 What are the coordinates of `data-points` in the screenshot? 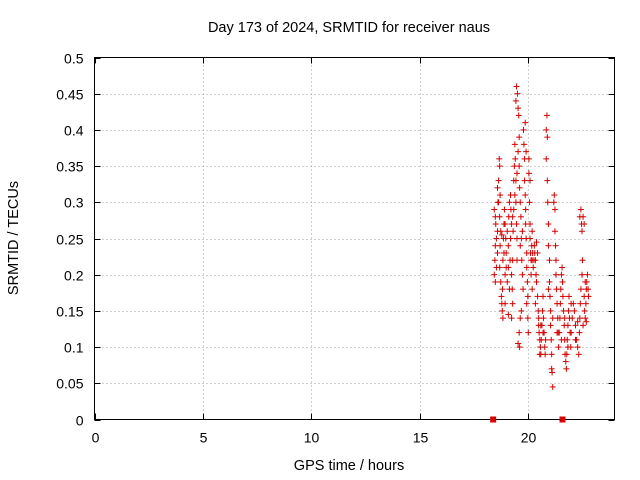 It's located at (541, 253).